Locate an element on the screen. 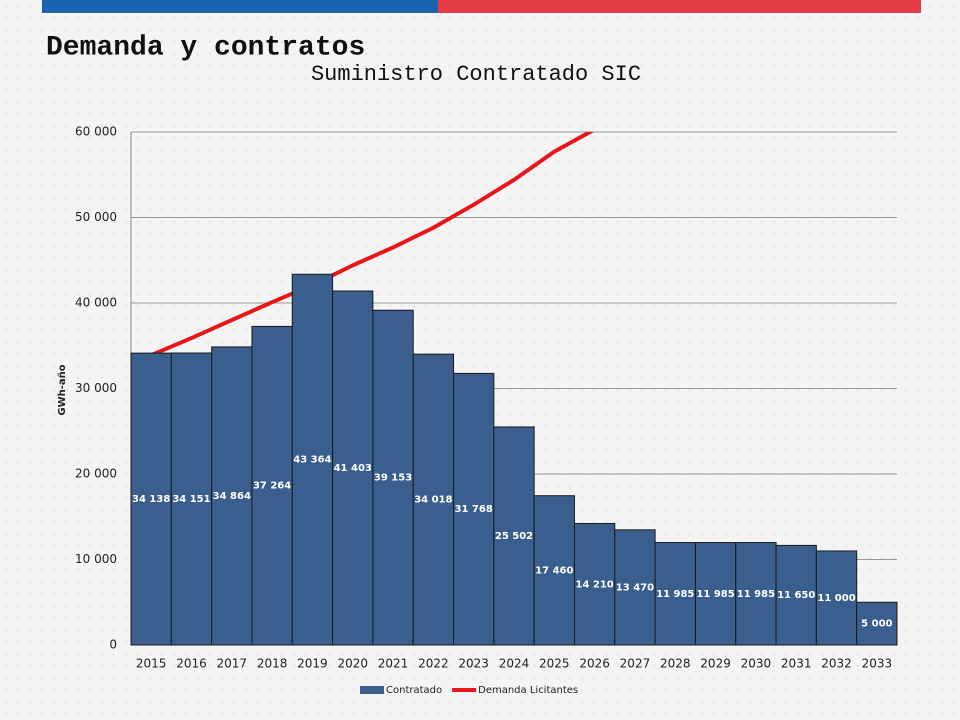  bar-value-label: 34 138 is located at coordinates (151, 499).